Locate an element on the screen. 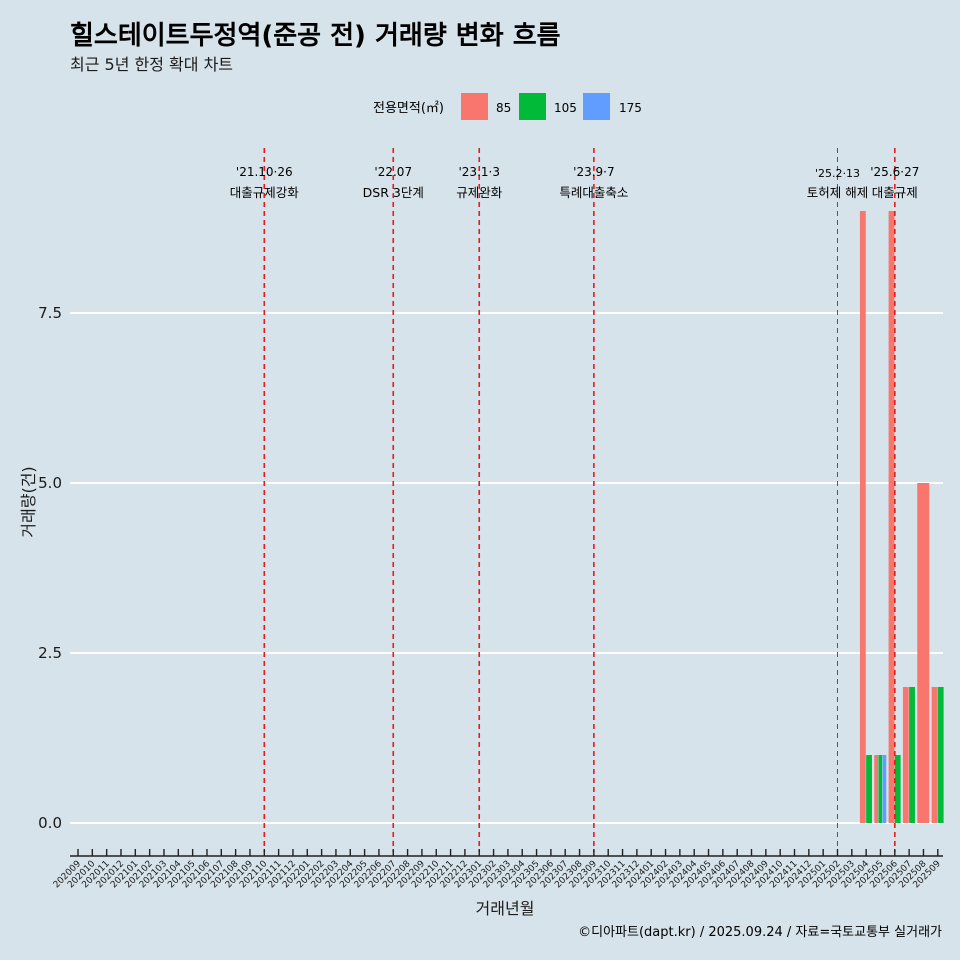 This screenshot has width=960, height=960. event-date-label: '23.9·7 is located at coordinates (593, 172).